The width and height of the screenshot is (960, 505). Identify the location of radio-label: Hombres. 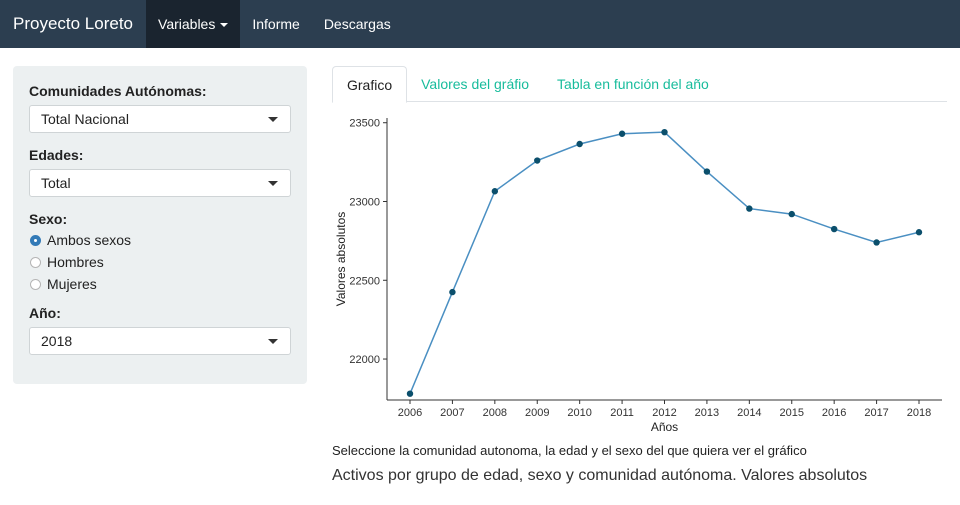
(75, 262).